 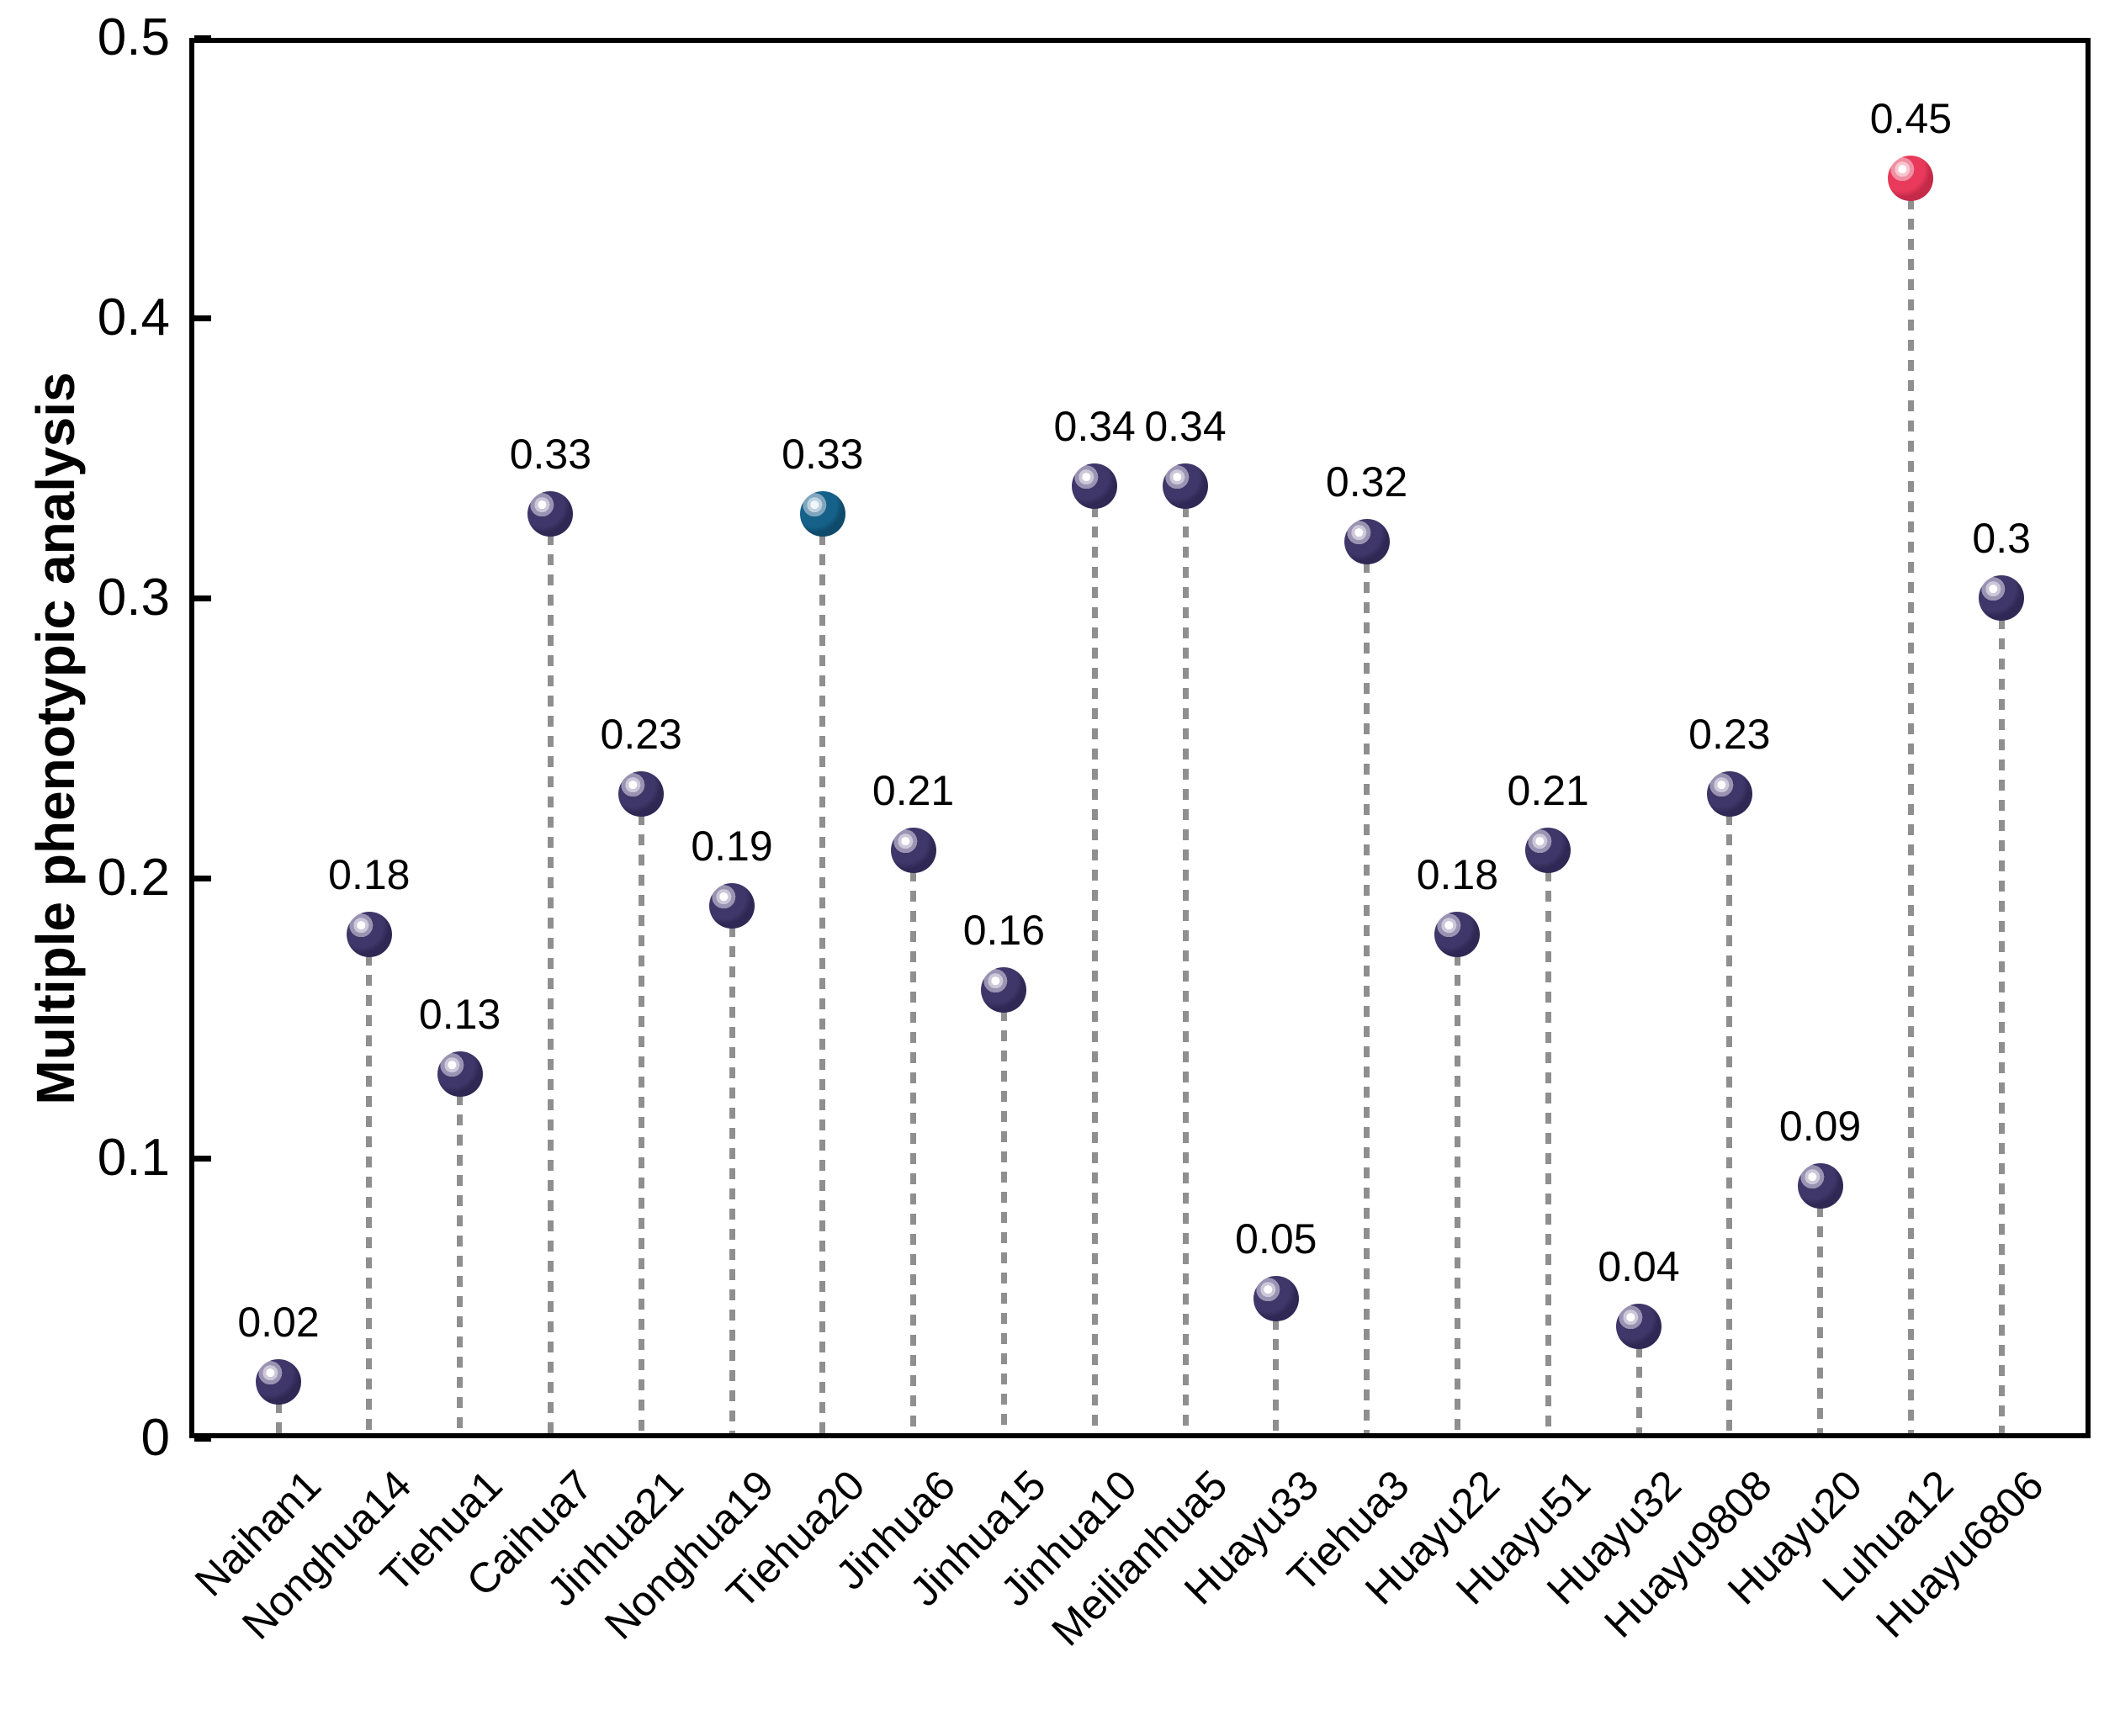 What do you see at coordinates (732, 906) in the screenshot?
I see `data-point-Nonghua19` at bounding box center [732, 906].